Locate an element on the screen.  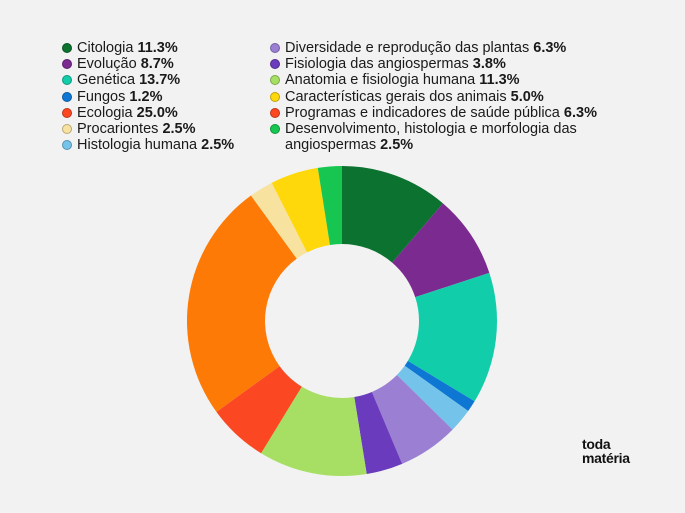
legend-item: Características gerais dos animais 5.0% is located at coordinates (450, 97).